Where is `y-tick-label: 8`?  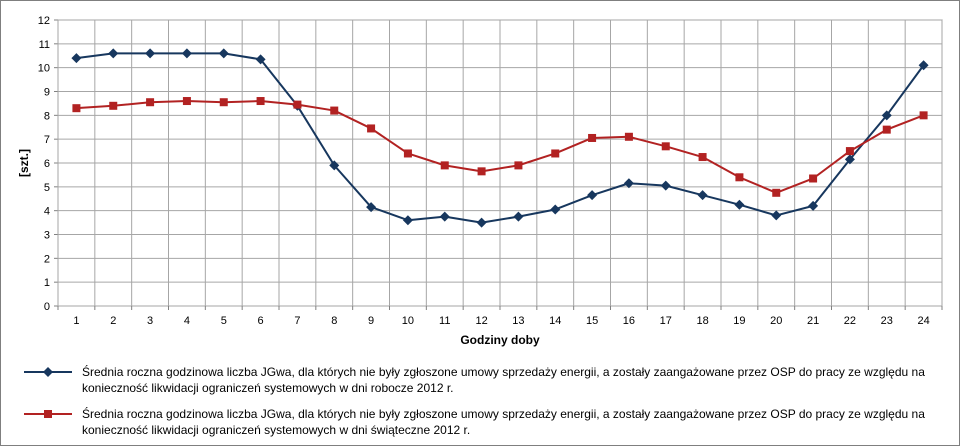 y-tick-label: 8 is located at coordinates (47, 116).